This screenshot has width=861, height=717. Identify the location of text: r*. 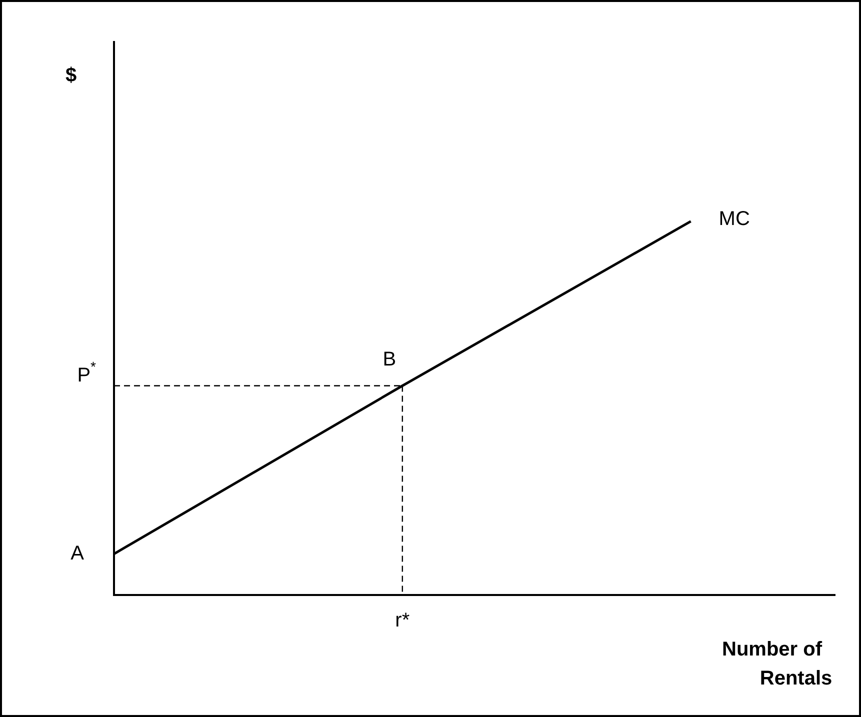
(402, 621).